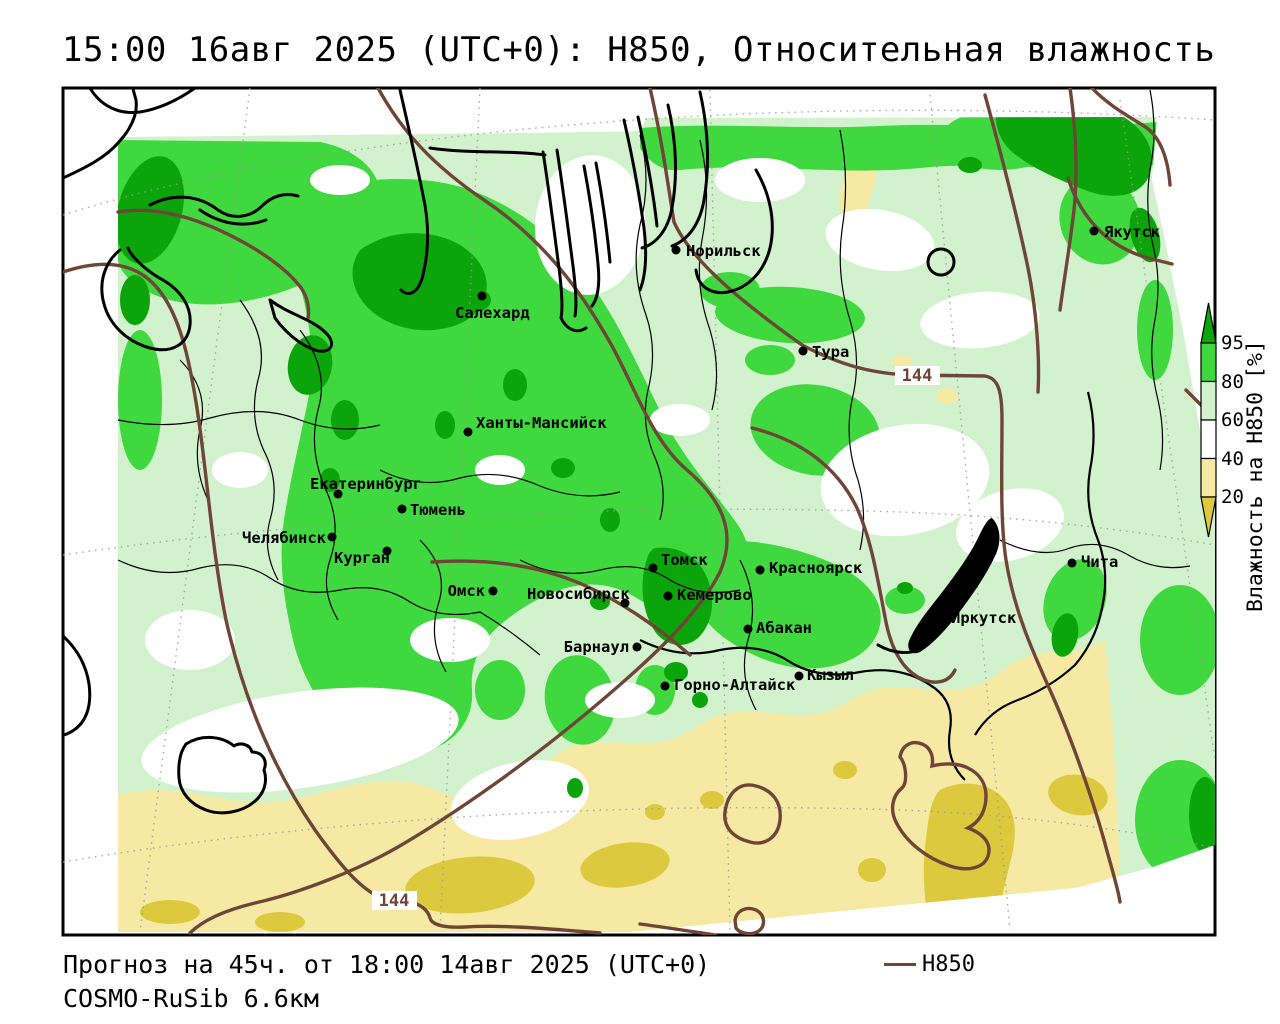 The width and height of the screenshot is (1280, 1024). What do you see at coordinates (799, 676) in the screenshot?
I see `city-dot-Кызыл` at bounding box center [799, 676].